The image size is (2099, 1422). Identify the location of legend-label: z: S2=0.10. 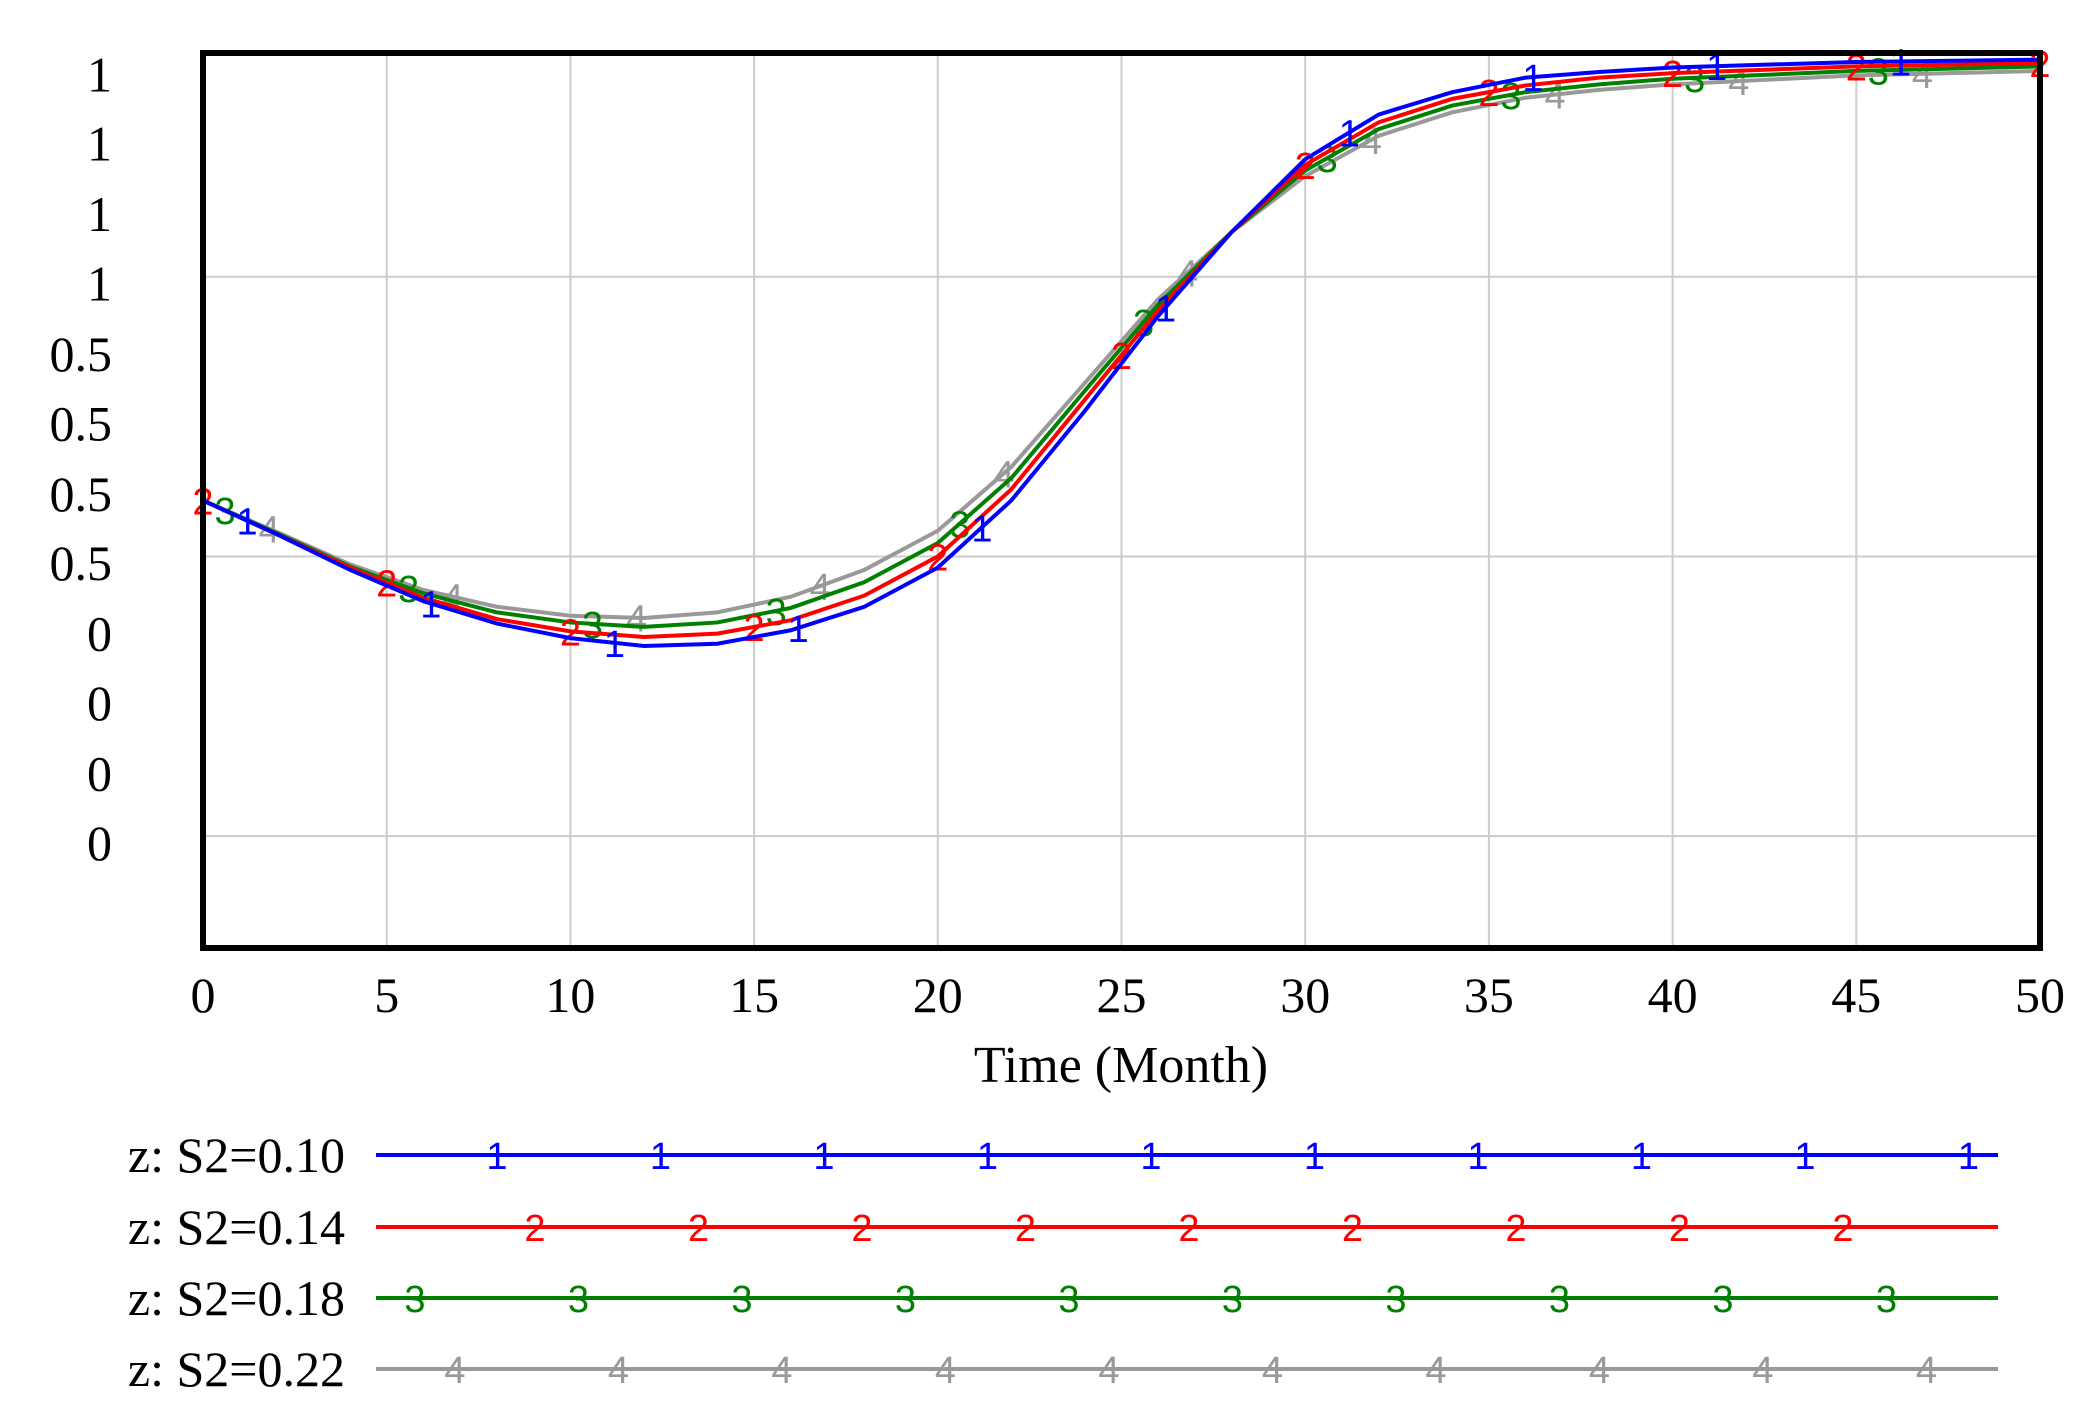
(236, 1155).